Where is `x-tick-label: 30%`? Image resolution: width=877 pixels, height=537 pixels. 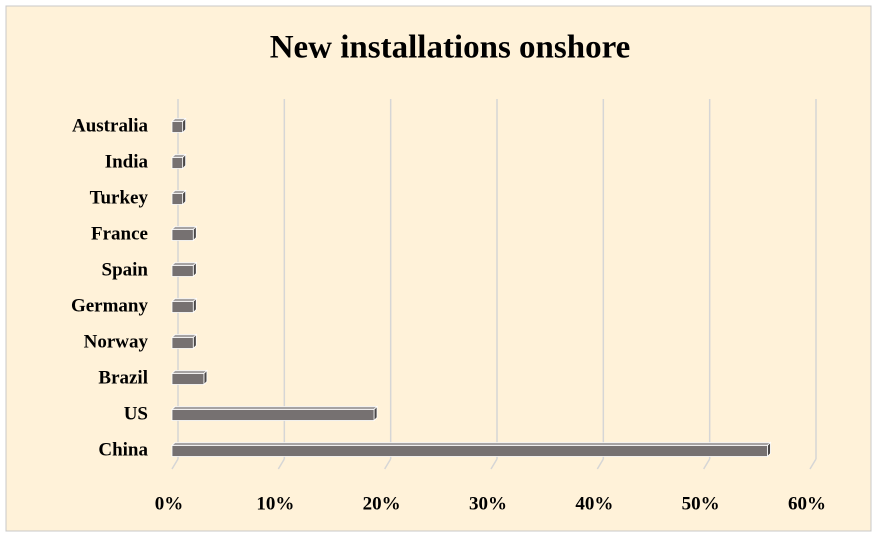
x-tick-label: 30% is located at coordinates (488, 503).